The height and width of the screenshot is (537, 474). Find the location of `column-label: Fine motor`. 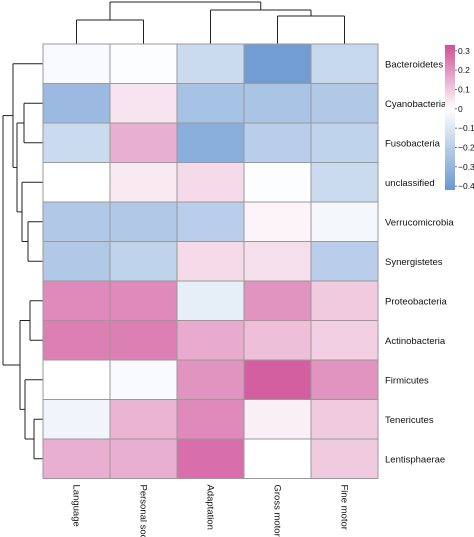

column-label: Fine motor is located at coordinates (344, 507).